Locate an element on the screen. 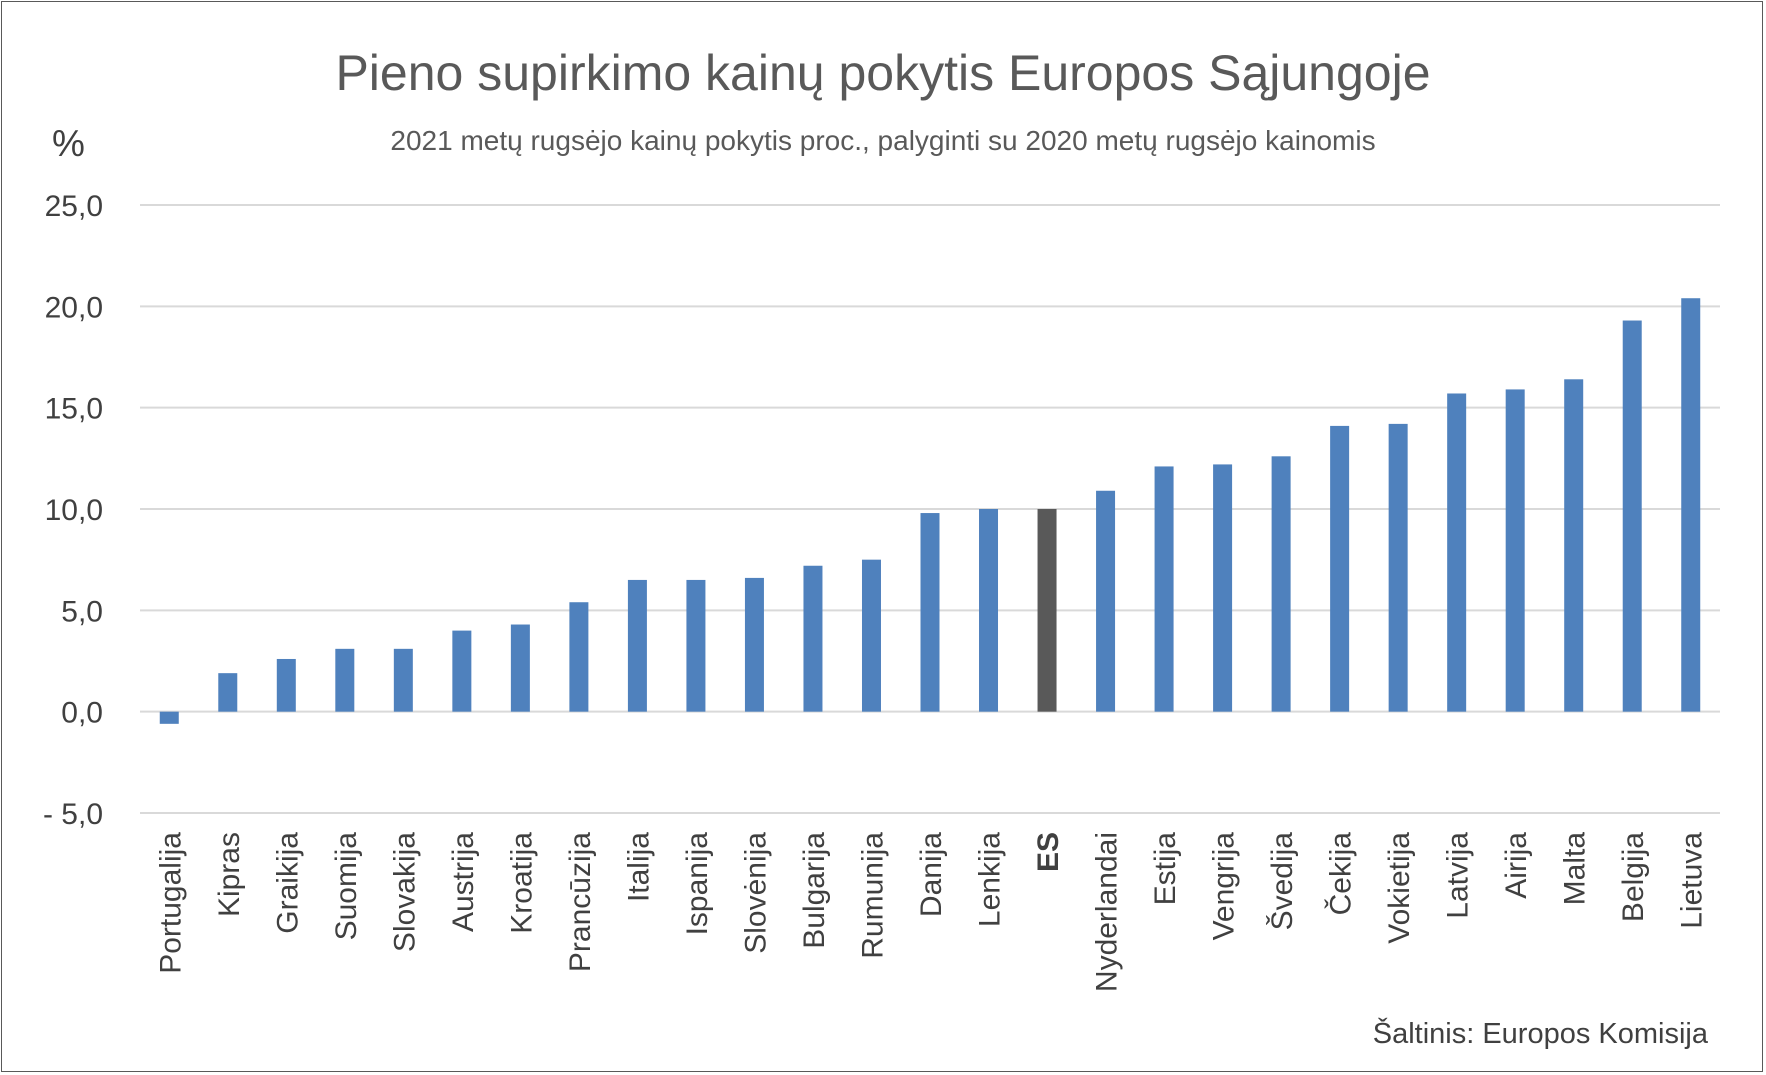 The width and height of the screenshot is (1766, 1075). x-tick-label: Austrija is located at coordinates (463, 882).